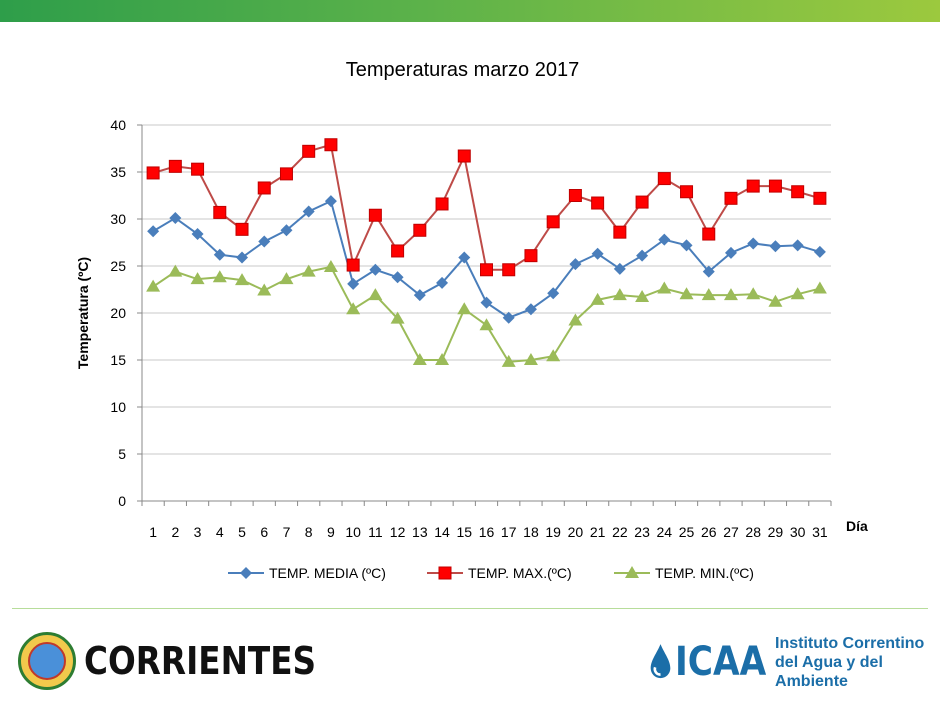 The height and width of the screenshot is (702, 940). What do you see at coordinates (576, 532) in the screenshot?
I see `x-tick-label: 20` at bounding box center [576, 532].